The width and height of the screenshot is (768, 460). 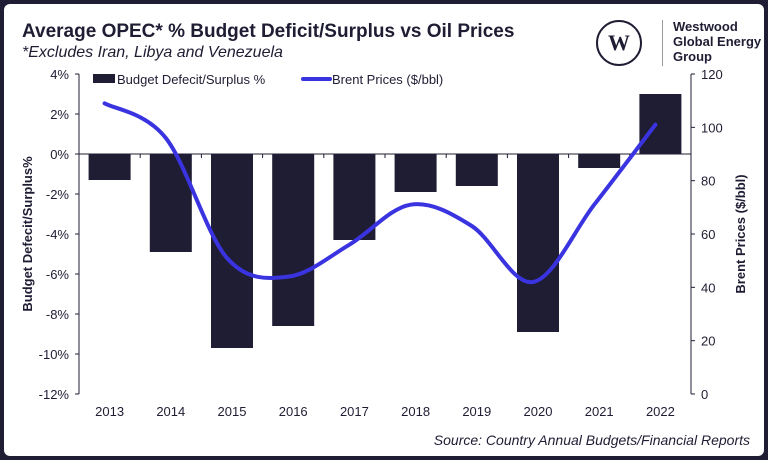 I want to click on left-tick-label: -2%, so click(x=58, y=194).